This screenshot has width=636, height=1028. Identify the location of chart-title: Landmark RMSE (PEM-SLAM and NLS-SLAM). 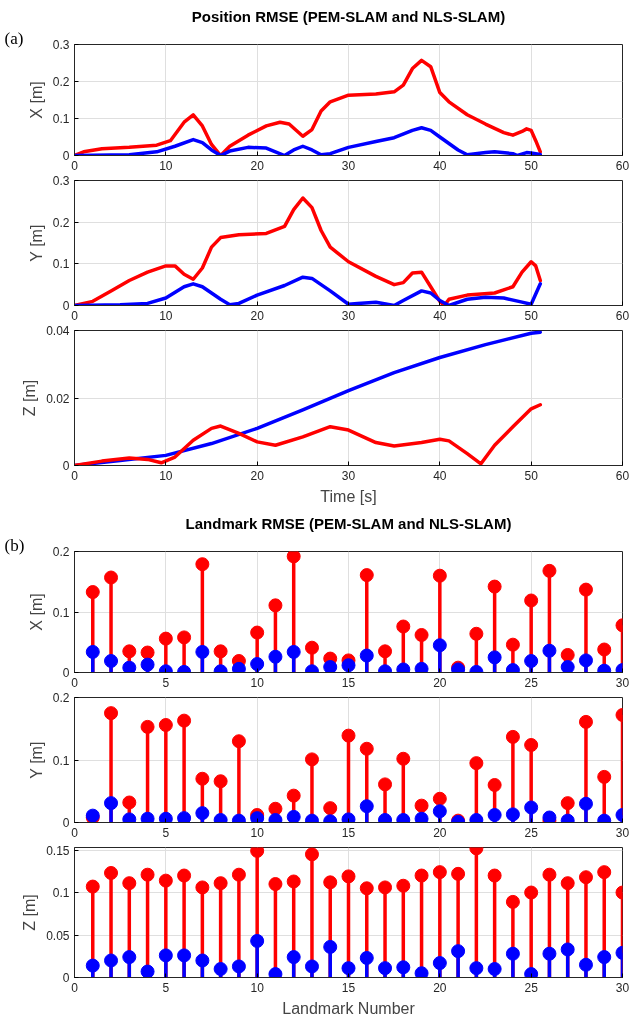
(348, 523).